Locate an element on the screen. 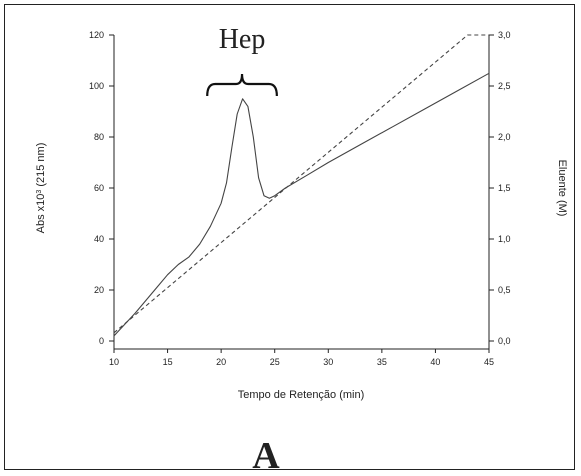  y-left-tick-label: 0 is located at coordinates (101, 341).